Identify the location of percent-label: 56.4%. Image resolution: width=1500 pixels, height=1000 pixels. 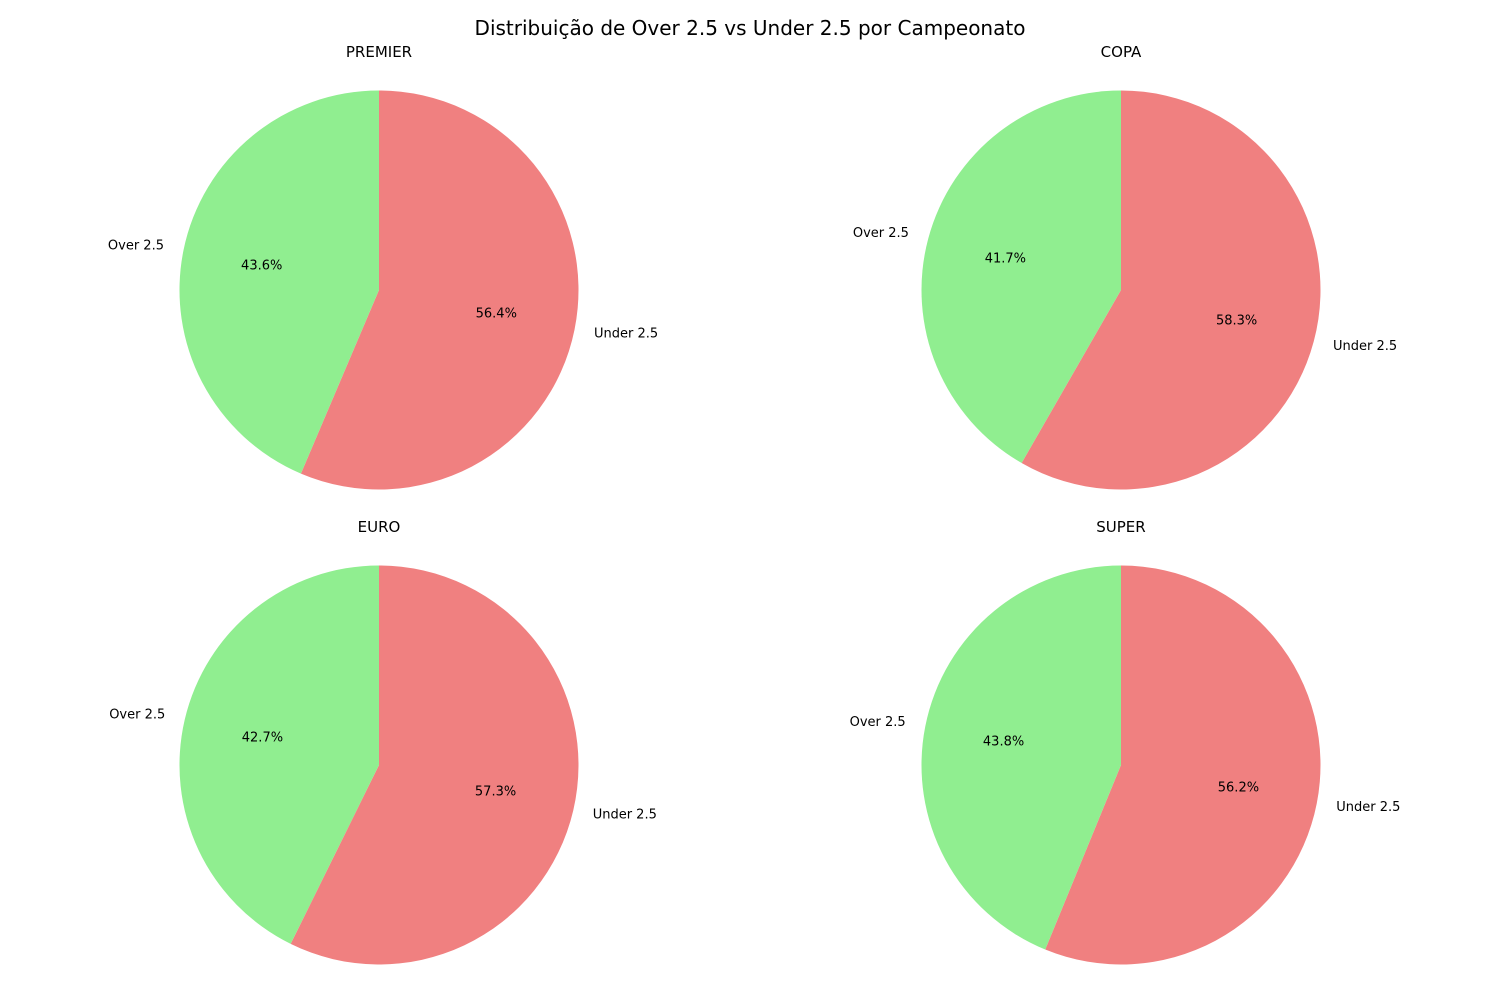
(496, 313).